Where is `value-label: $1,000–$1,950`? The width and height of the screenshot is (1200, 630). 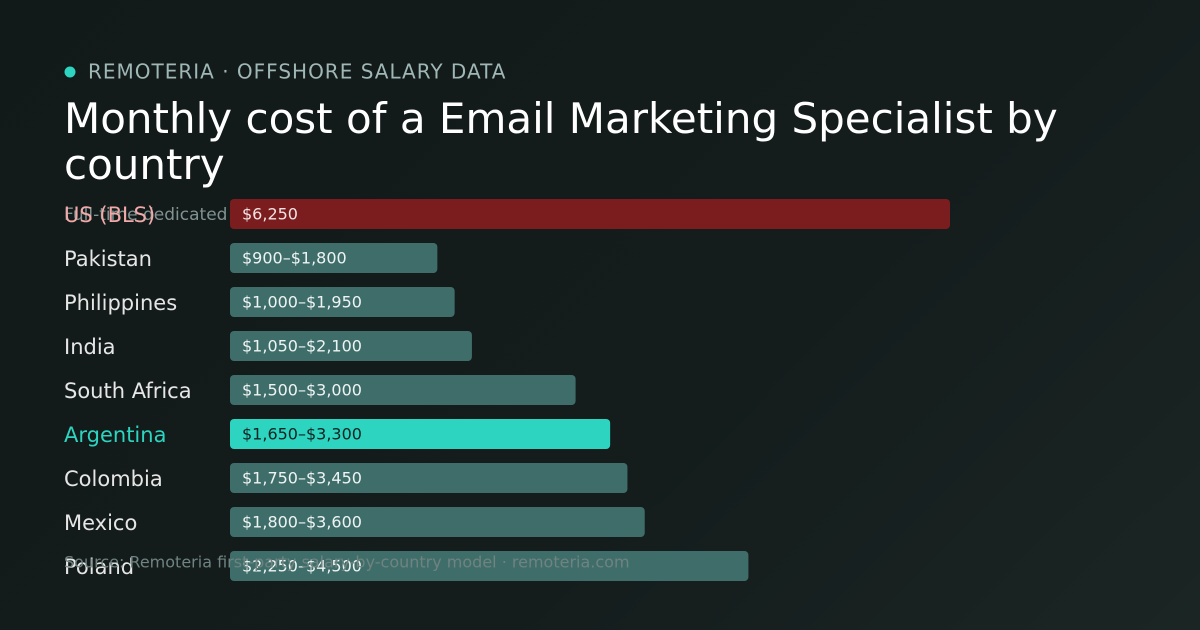 value-label: $1,000–$1,950 is located at coordinates (302, 302).